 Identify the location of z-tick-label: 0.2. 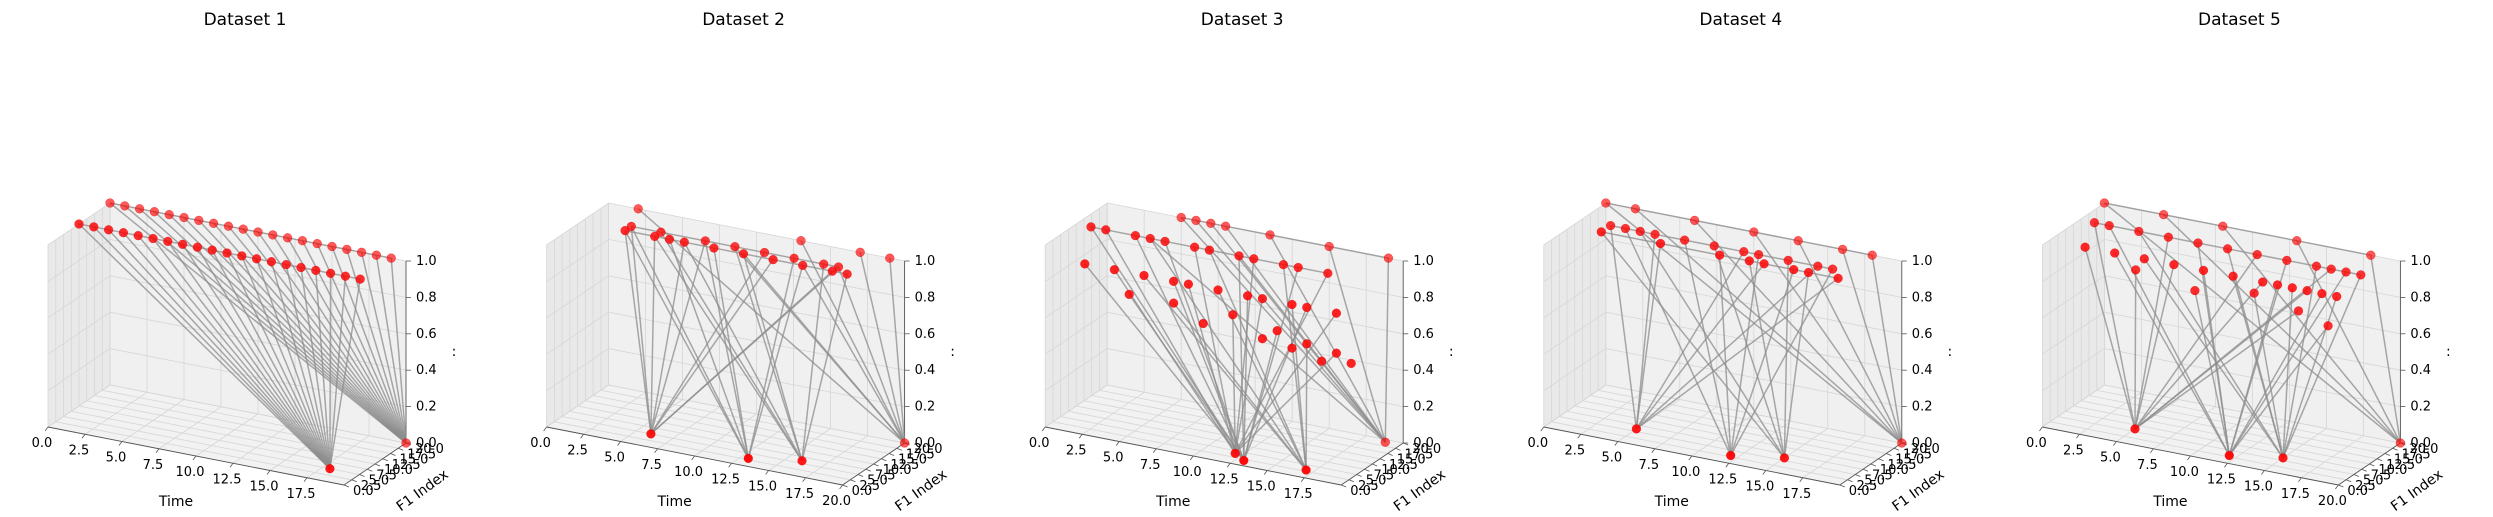
(1922, 407).